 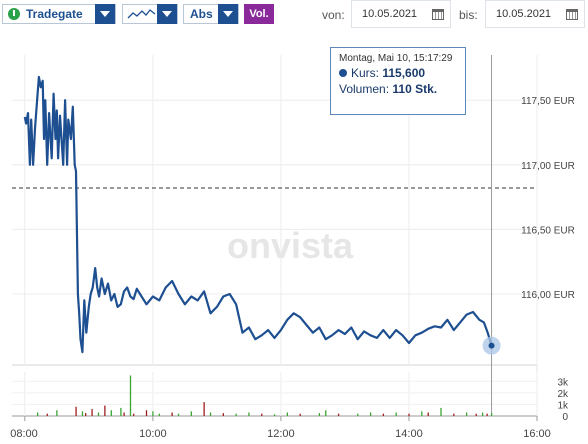 What do you see at coordinates (468, 15) in the screenshot?
I see `to-label: bis:` at bounding box center [468, 15].